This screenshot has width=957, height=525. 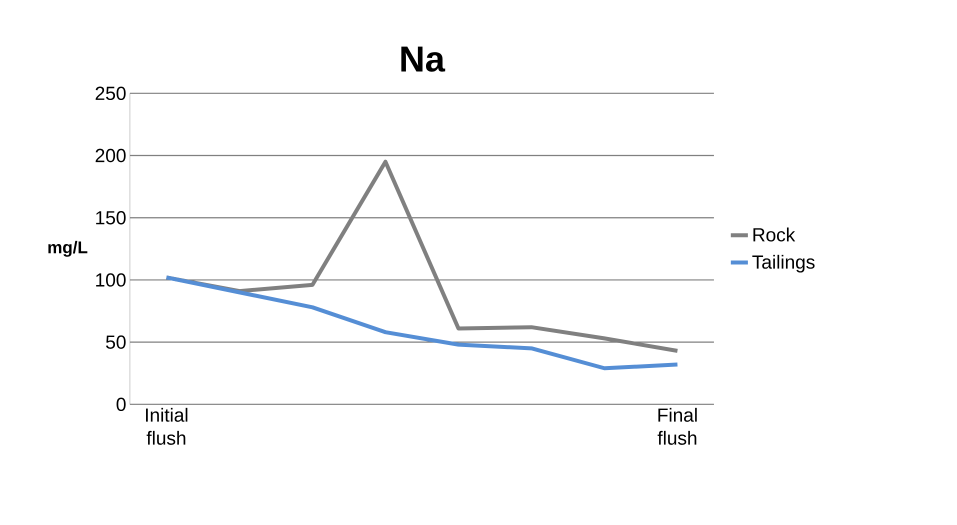 What do you see at coordinates (422, 322) in the screenshot?
I see `line-series` at bounding box center [422, 322].